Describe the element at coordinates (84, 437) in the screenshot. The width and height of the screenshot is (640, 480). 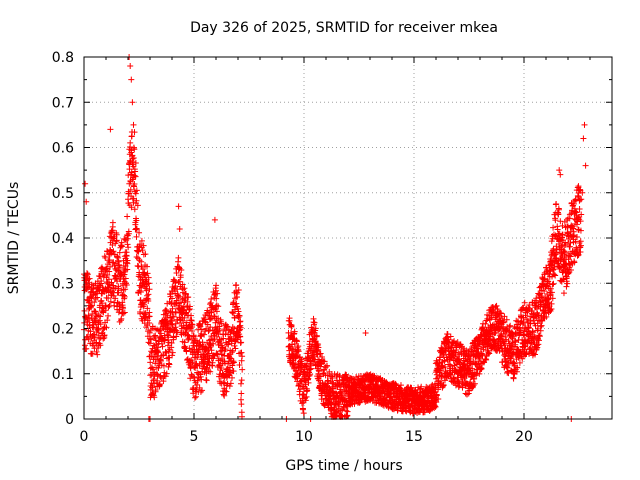
I see `x-tick-label: 0` at that location.